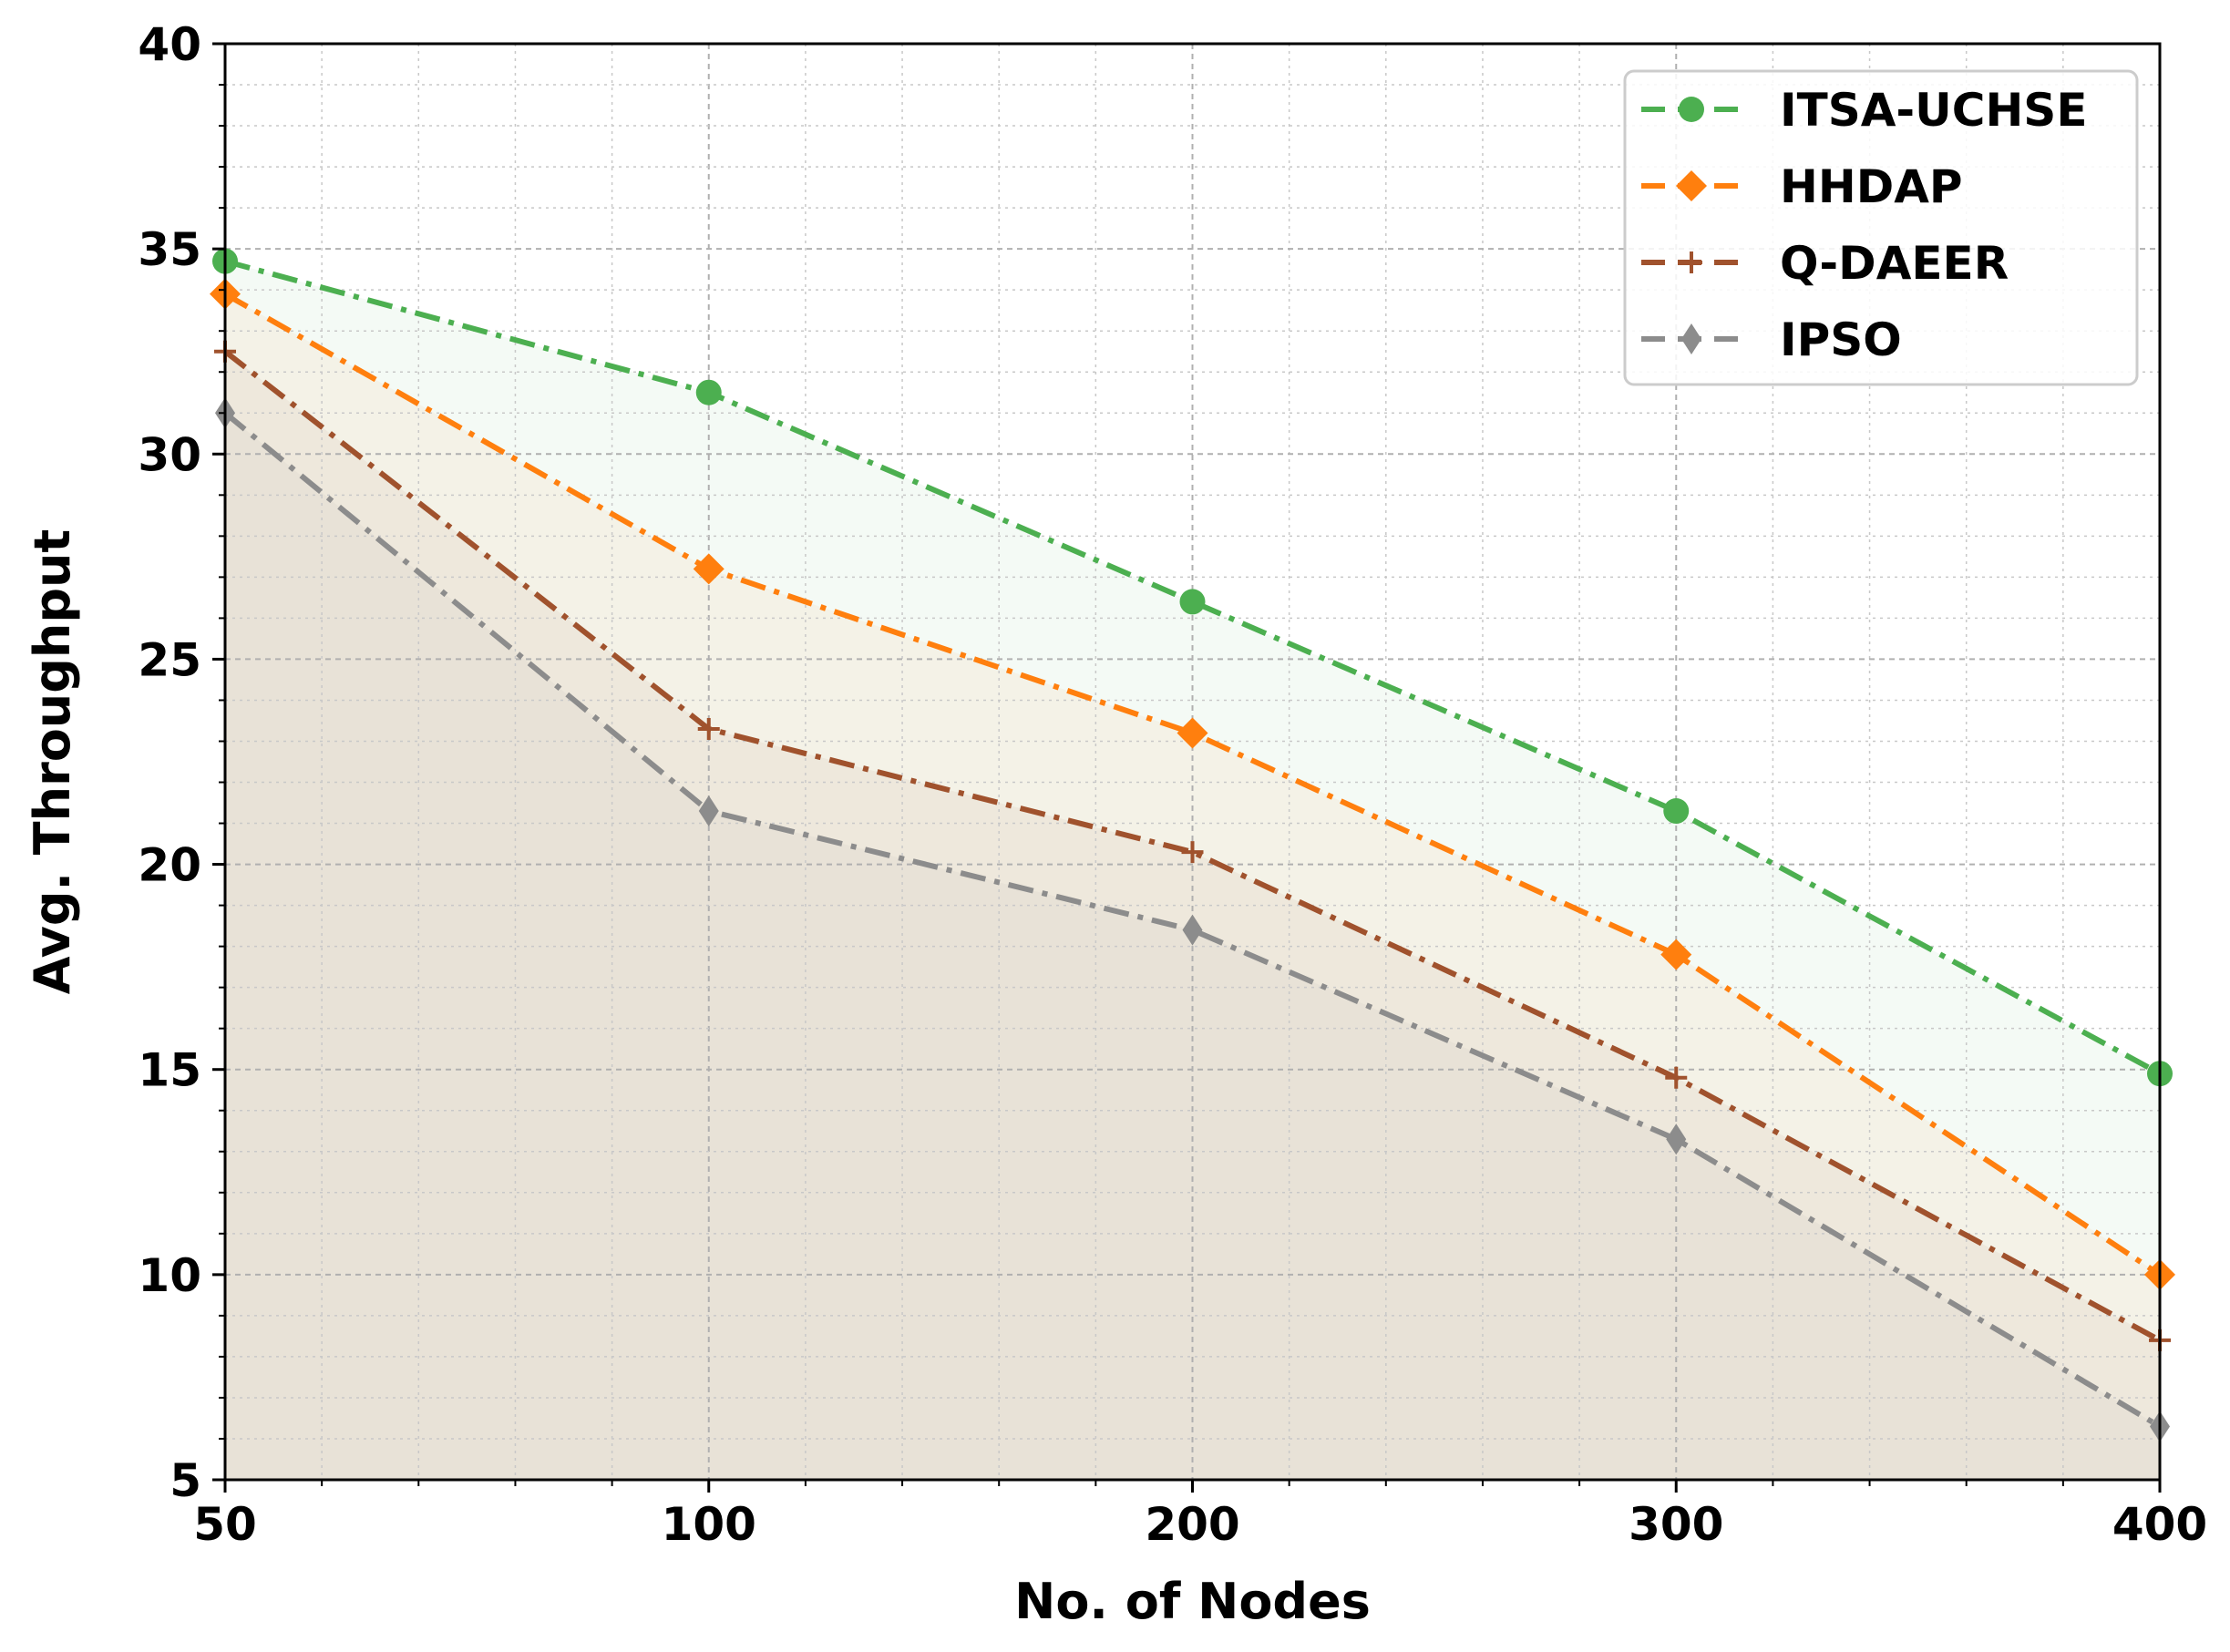 The width and height of the screenshot is (2230, 1652). I want to click on x-tick-label: 100, so click(709, 1524).